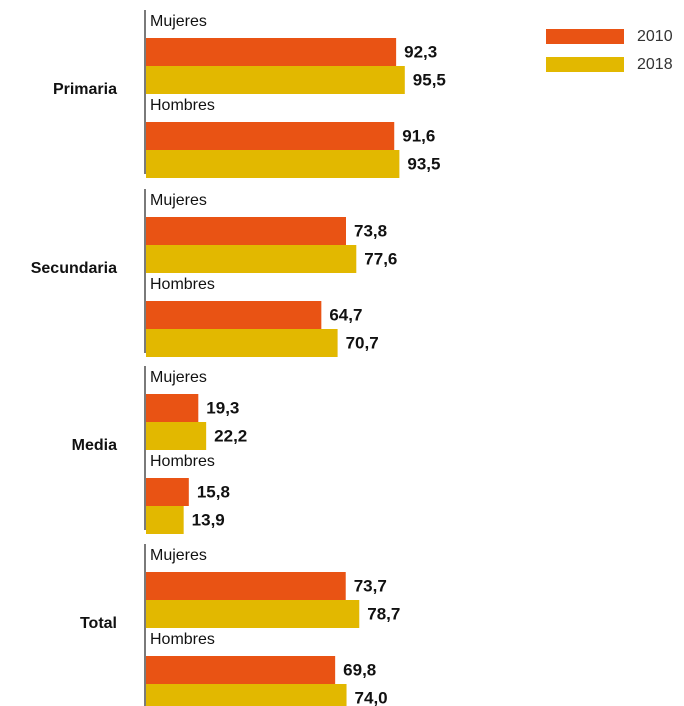 Image resolution: width=684 pixels, height=706 pixels. I want to click on data-label: 13,9, so click(208, 519).